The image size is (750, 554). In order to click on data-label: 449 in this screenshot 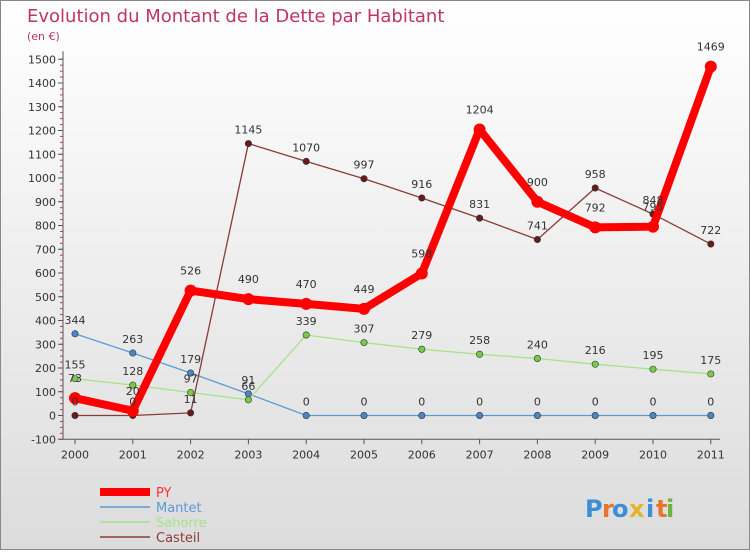, I will do `click(364, 289)`.